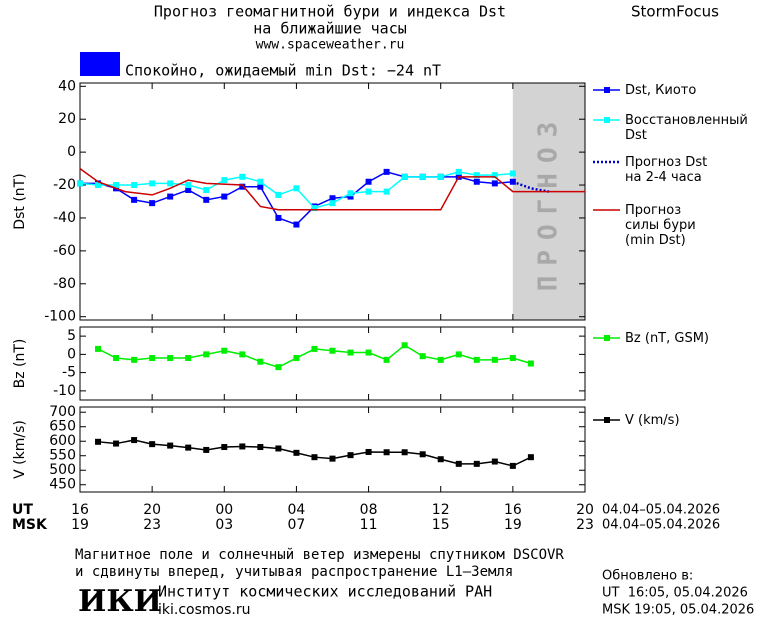 The image size is (760, 620). I want to click on x-tick-label: 12, so click(441, 510).